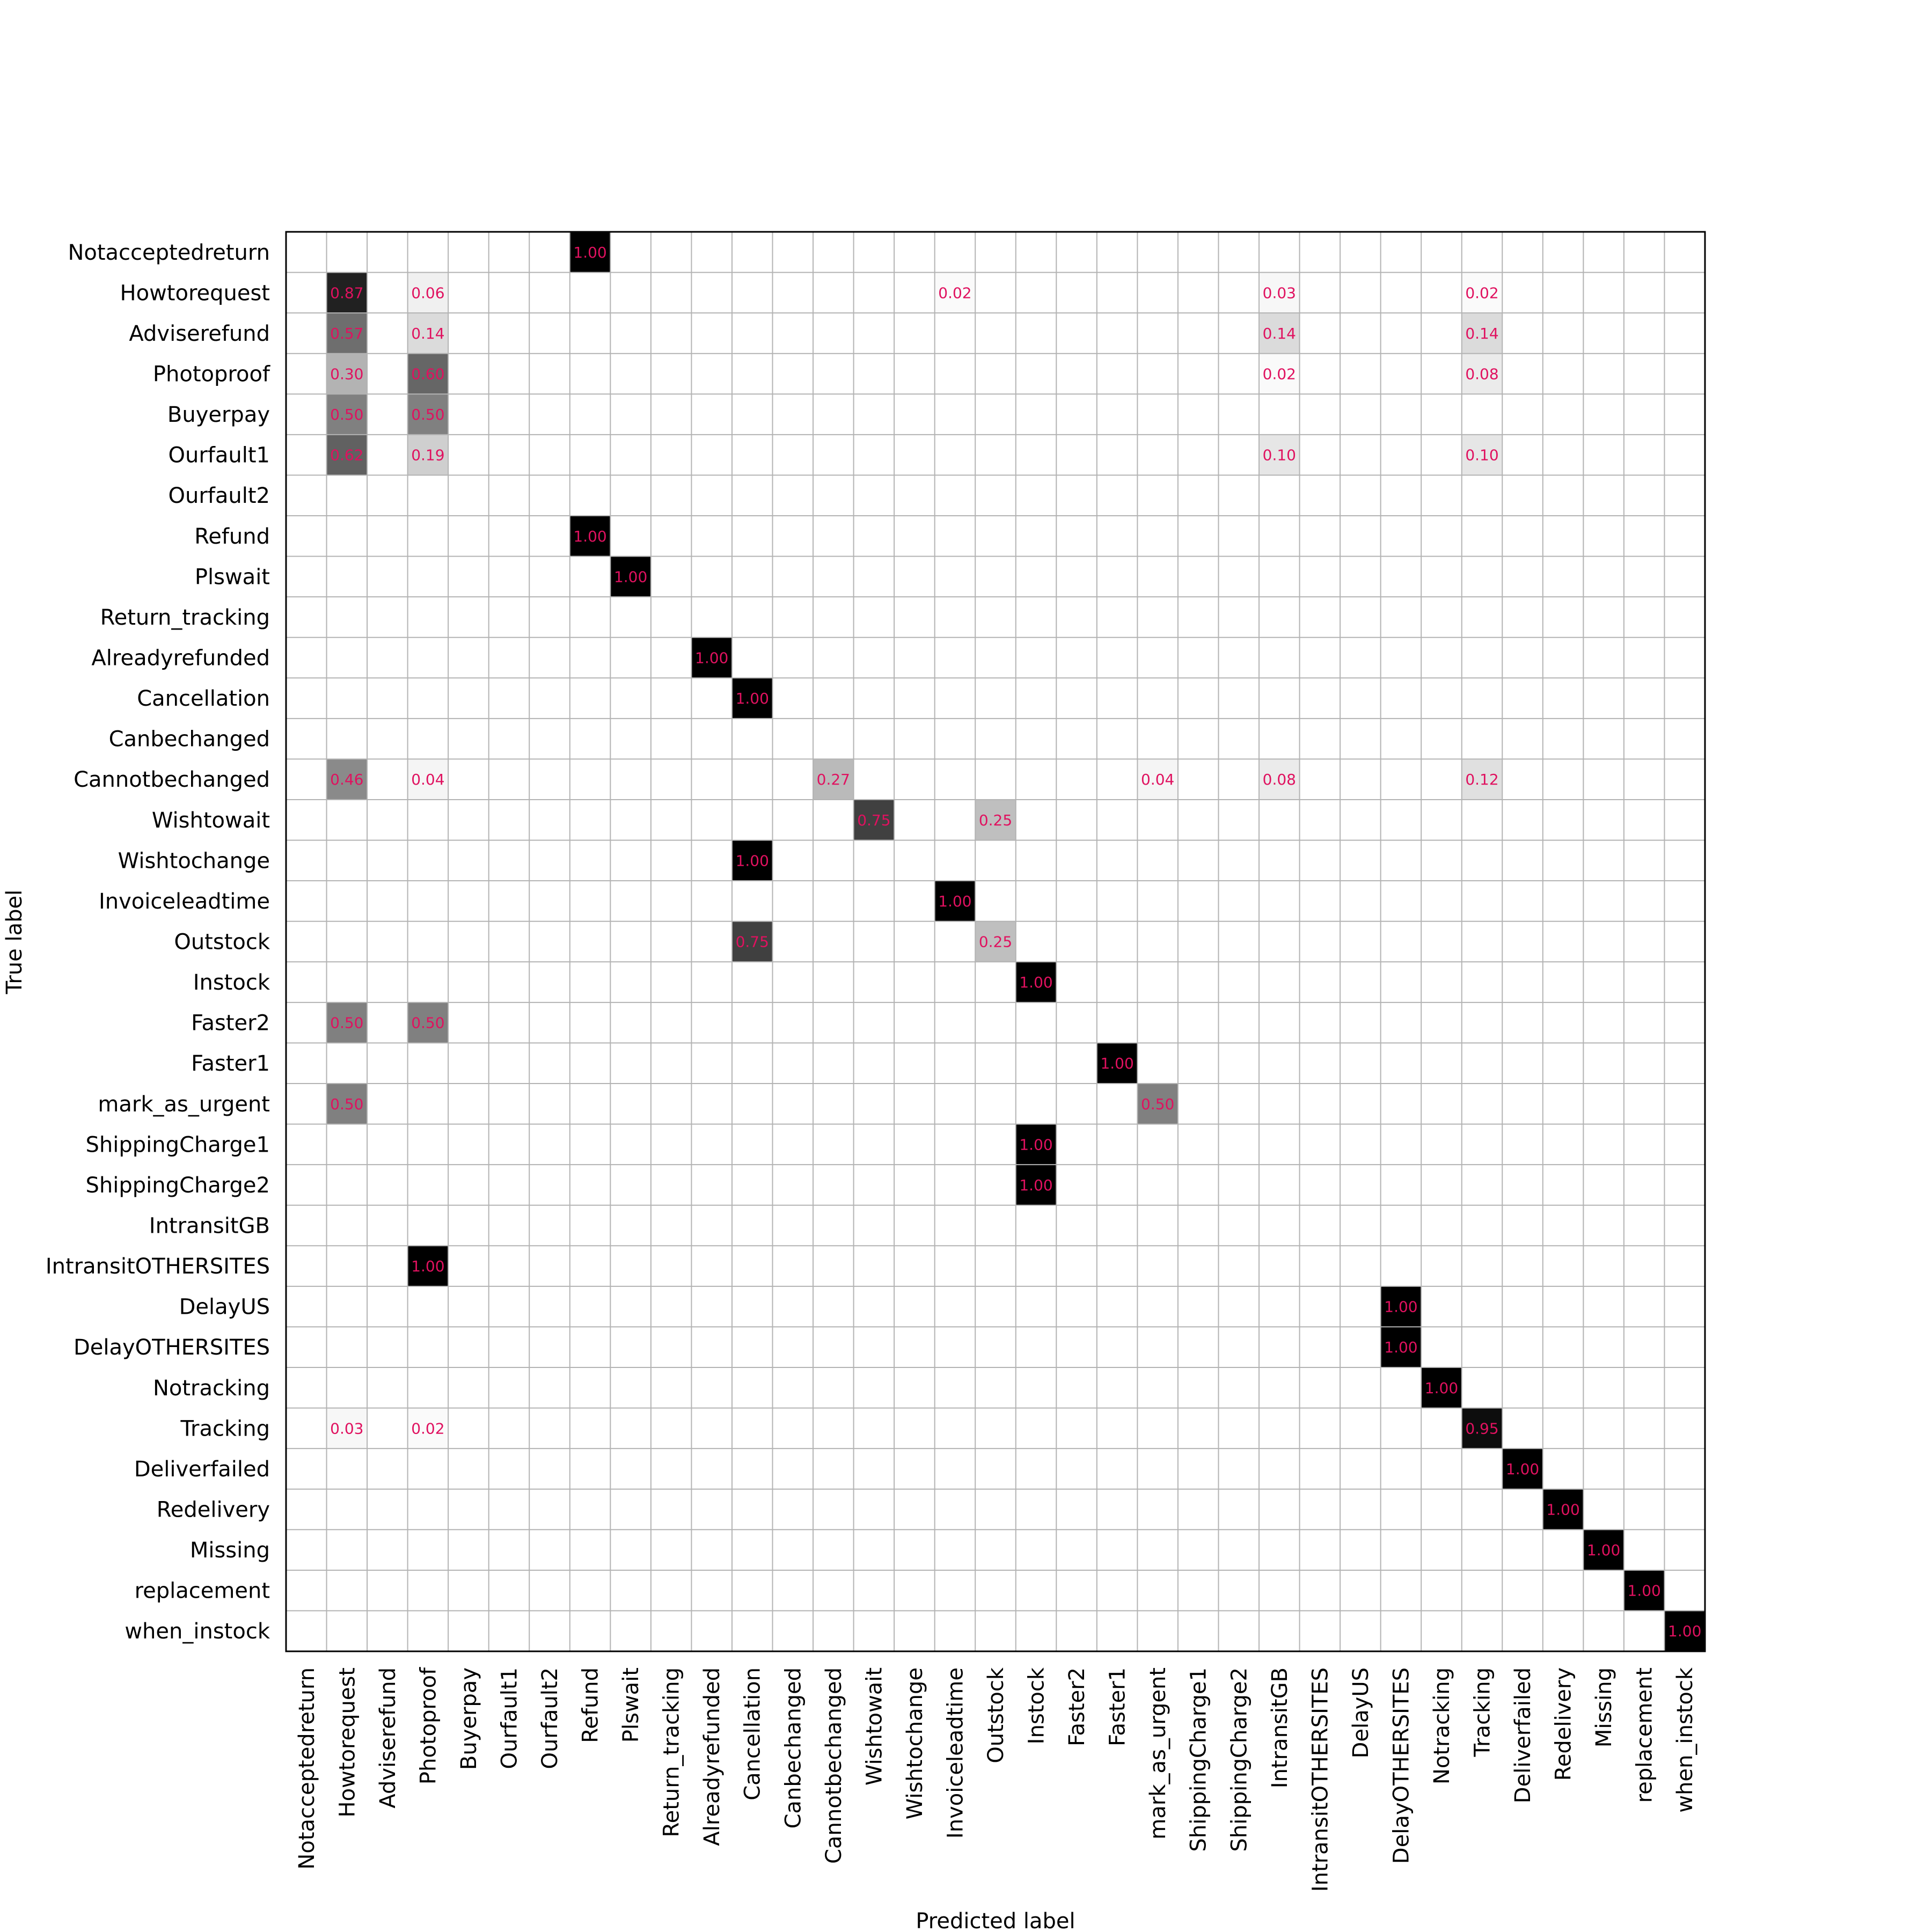  Describe the element at coordinates (347, 1742) in the screenshot. I see `x-tick-label: Howtorequest` at that location.